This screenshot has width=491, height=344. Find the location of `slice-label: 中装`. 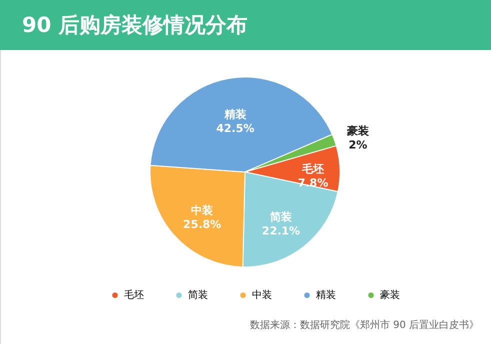

slice-label: 中装 is located at coordinates (202, 211).